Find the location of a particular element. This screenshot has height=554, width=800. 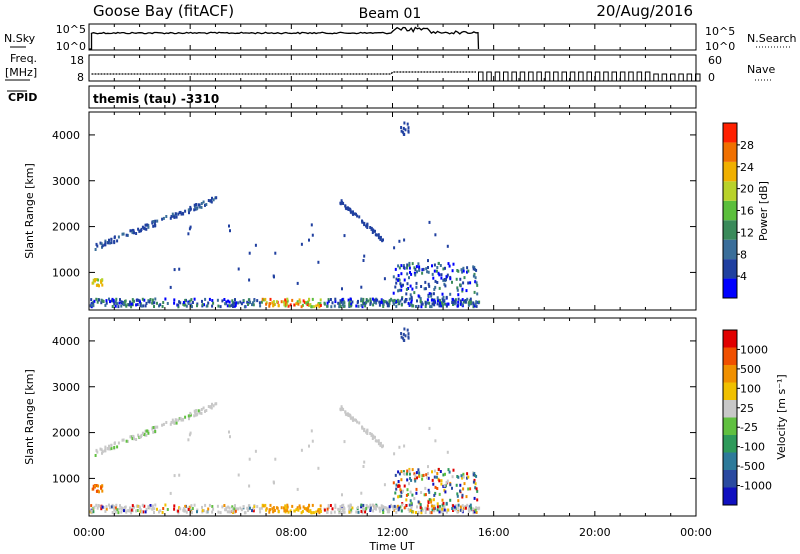

colorbar-tick-label: 8 is located at coordinates (743, 254).